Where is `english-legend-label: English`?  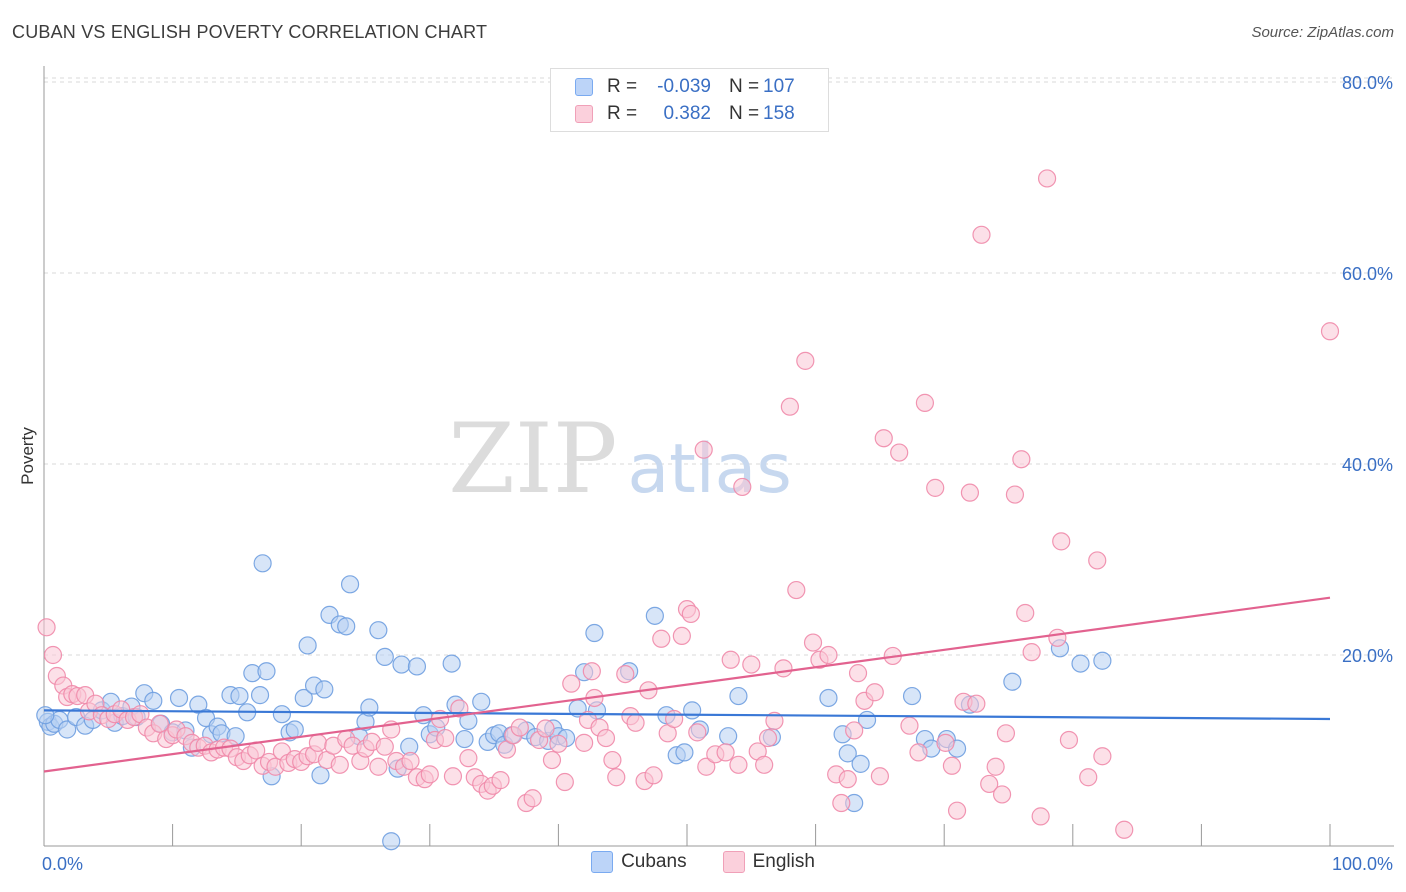 english-legend-label: English is located at coordinates (783, 861).